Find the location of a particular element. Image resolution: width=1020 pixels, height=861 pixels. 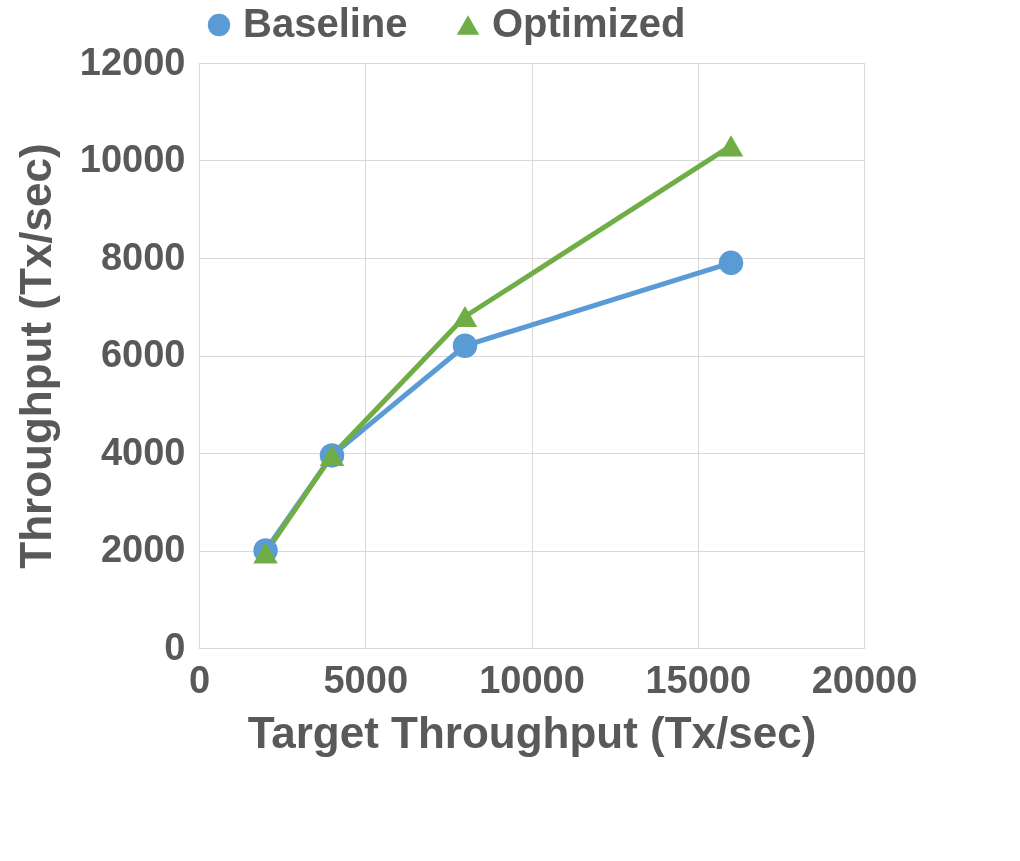

x-tick-label: 5000 is located at coordinates (366, 679).